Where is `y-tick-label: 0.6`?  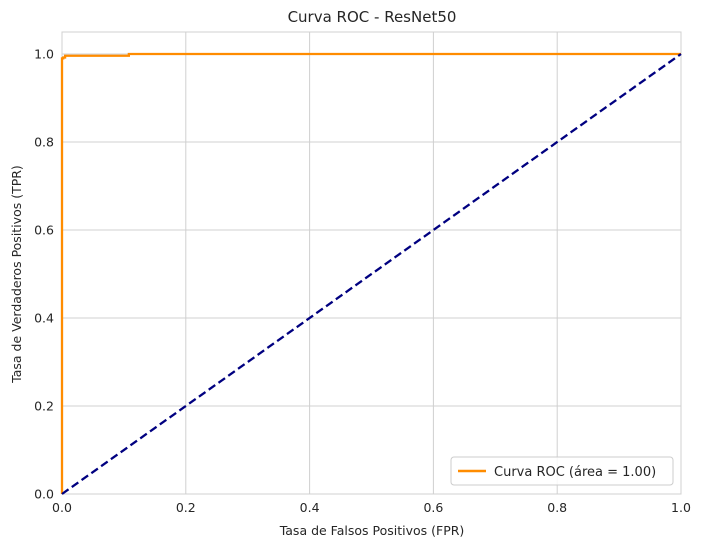
y-tick-label: 0.6 is located at coordinates (44, 230).